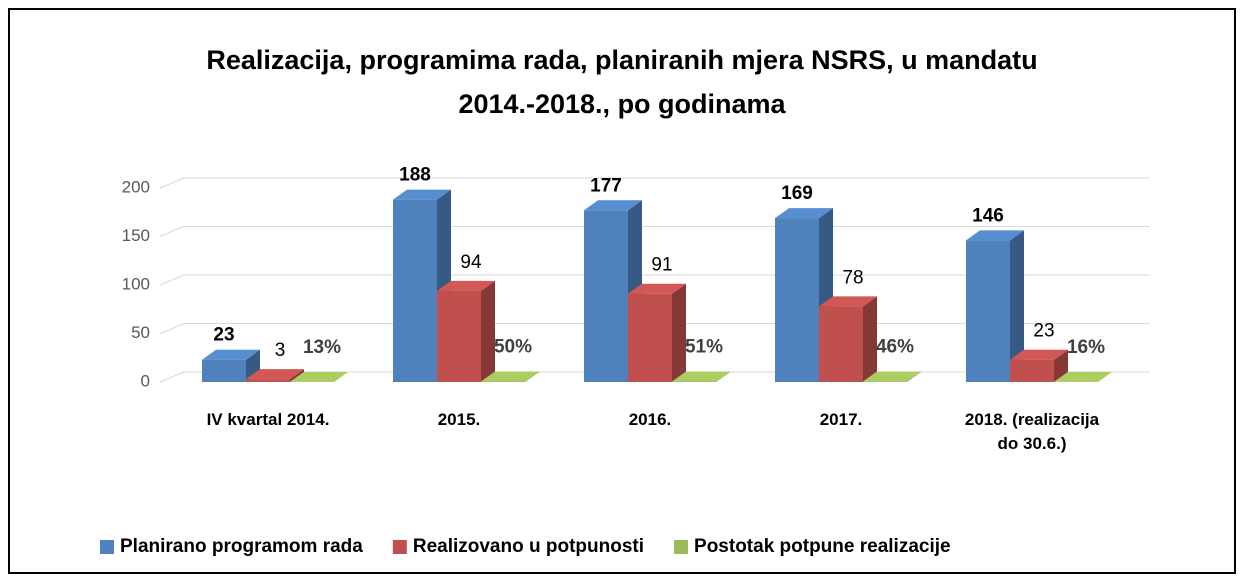  I want to click on legend-label: Realizovano u potpunosti, so click(528, 546).